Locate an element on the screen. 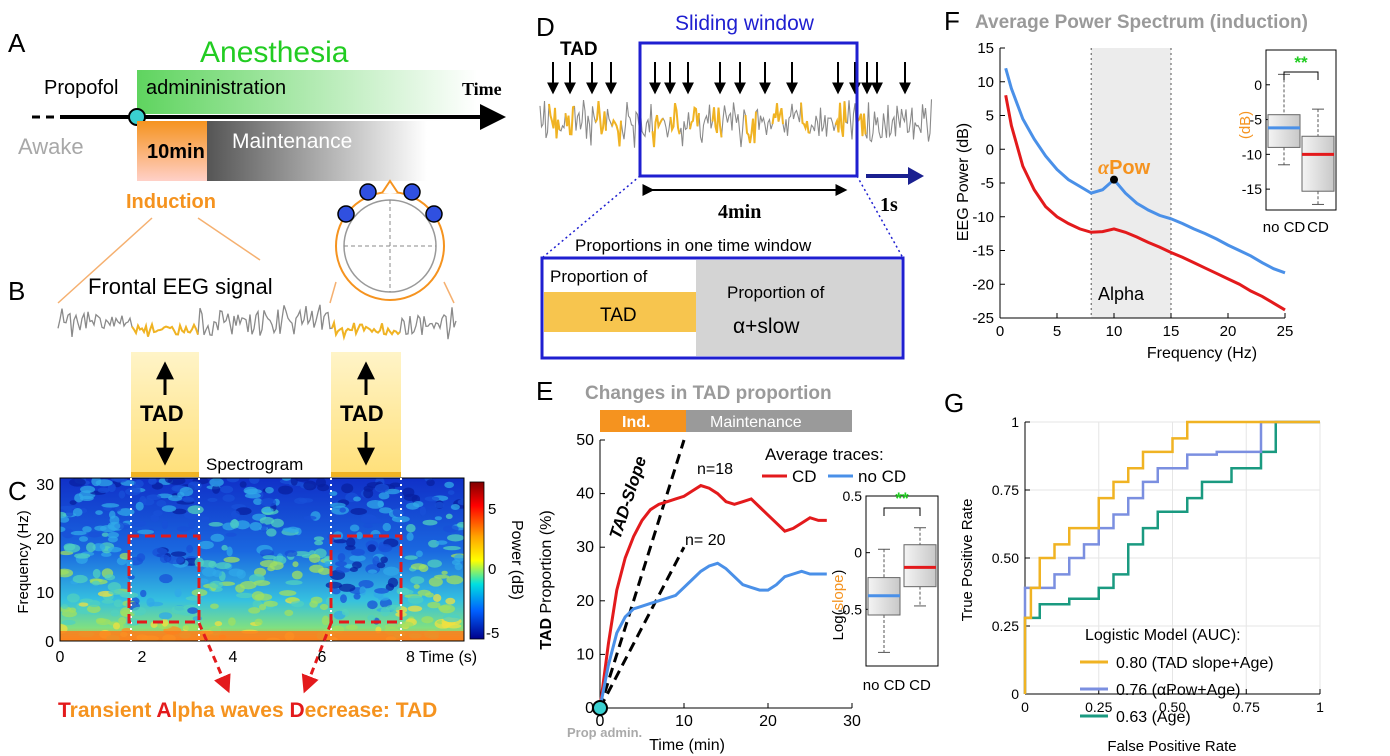 The width and height of the screenshot is (1390, 756). y-tick-label: -25 is located at coordinates (983, 318).